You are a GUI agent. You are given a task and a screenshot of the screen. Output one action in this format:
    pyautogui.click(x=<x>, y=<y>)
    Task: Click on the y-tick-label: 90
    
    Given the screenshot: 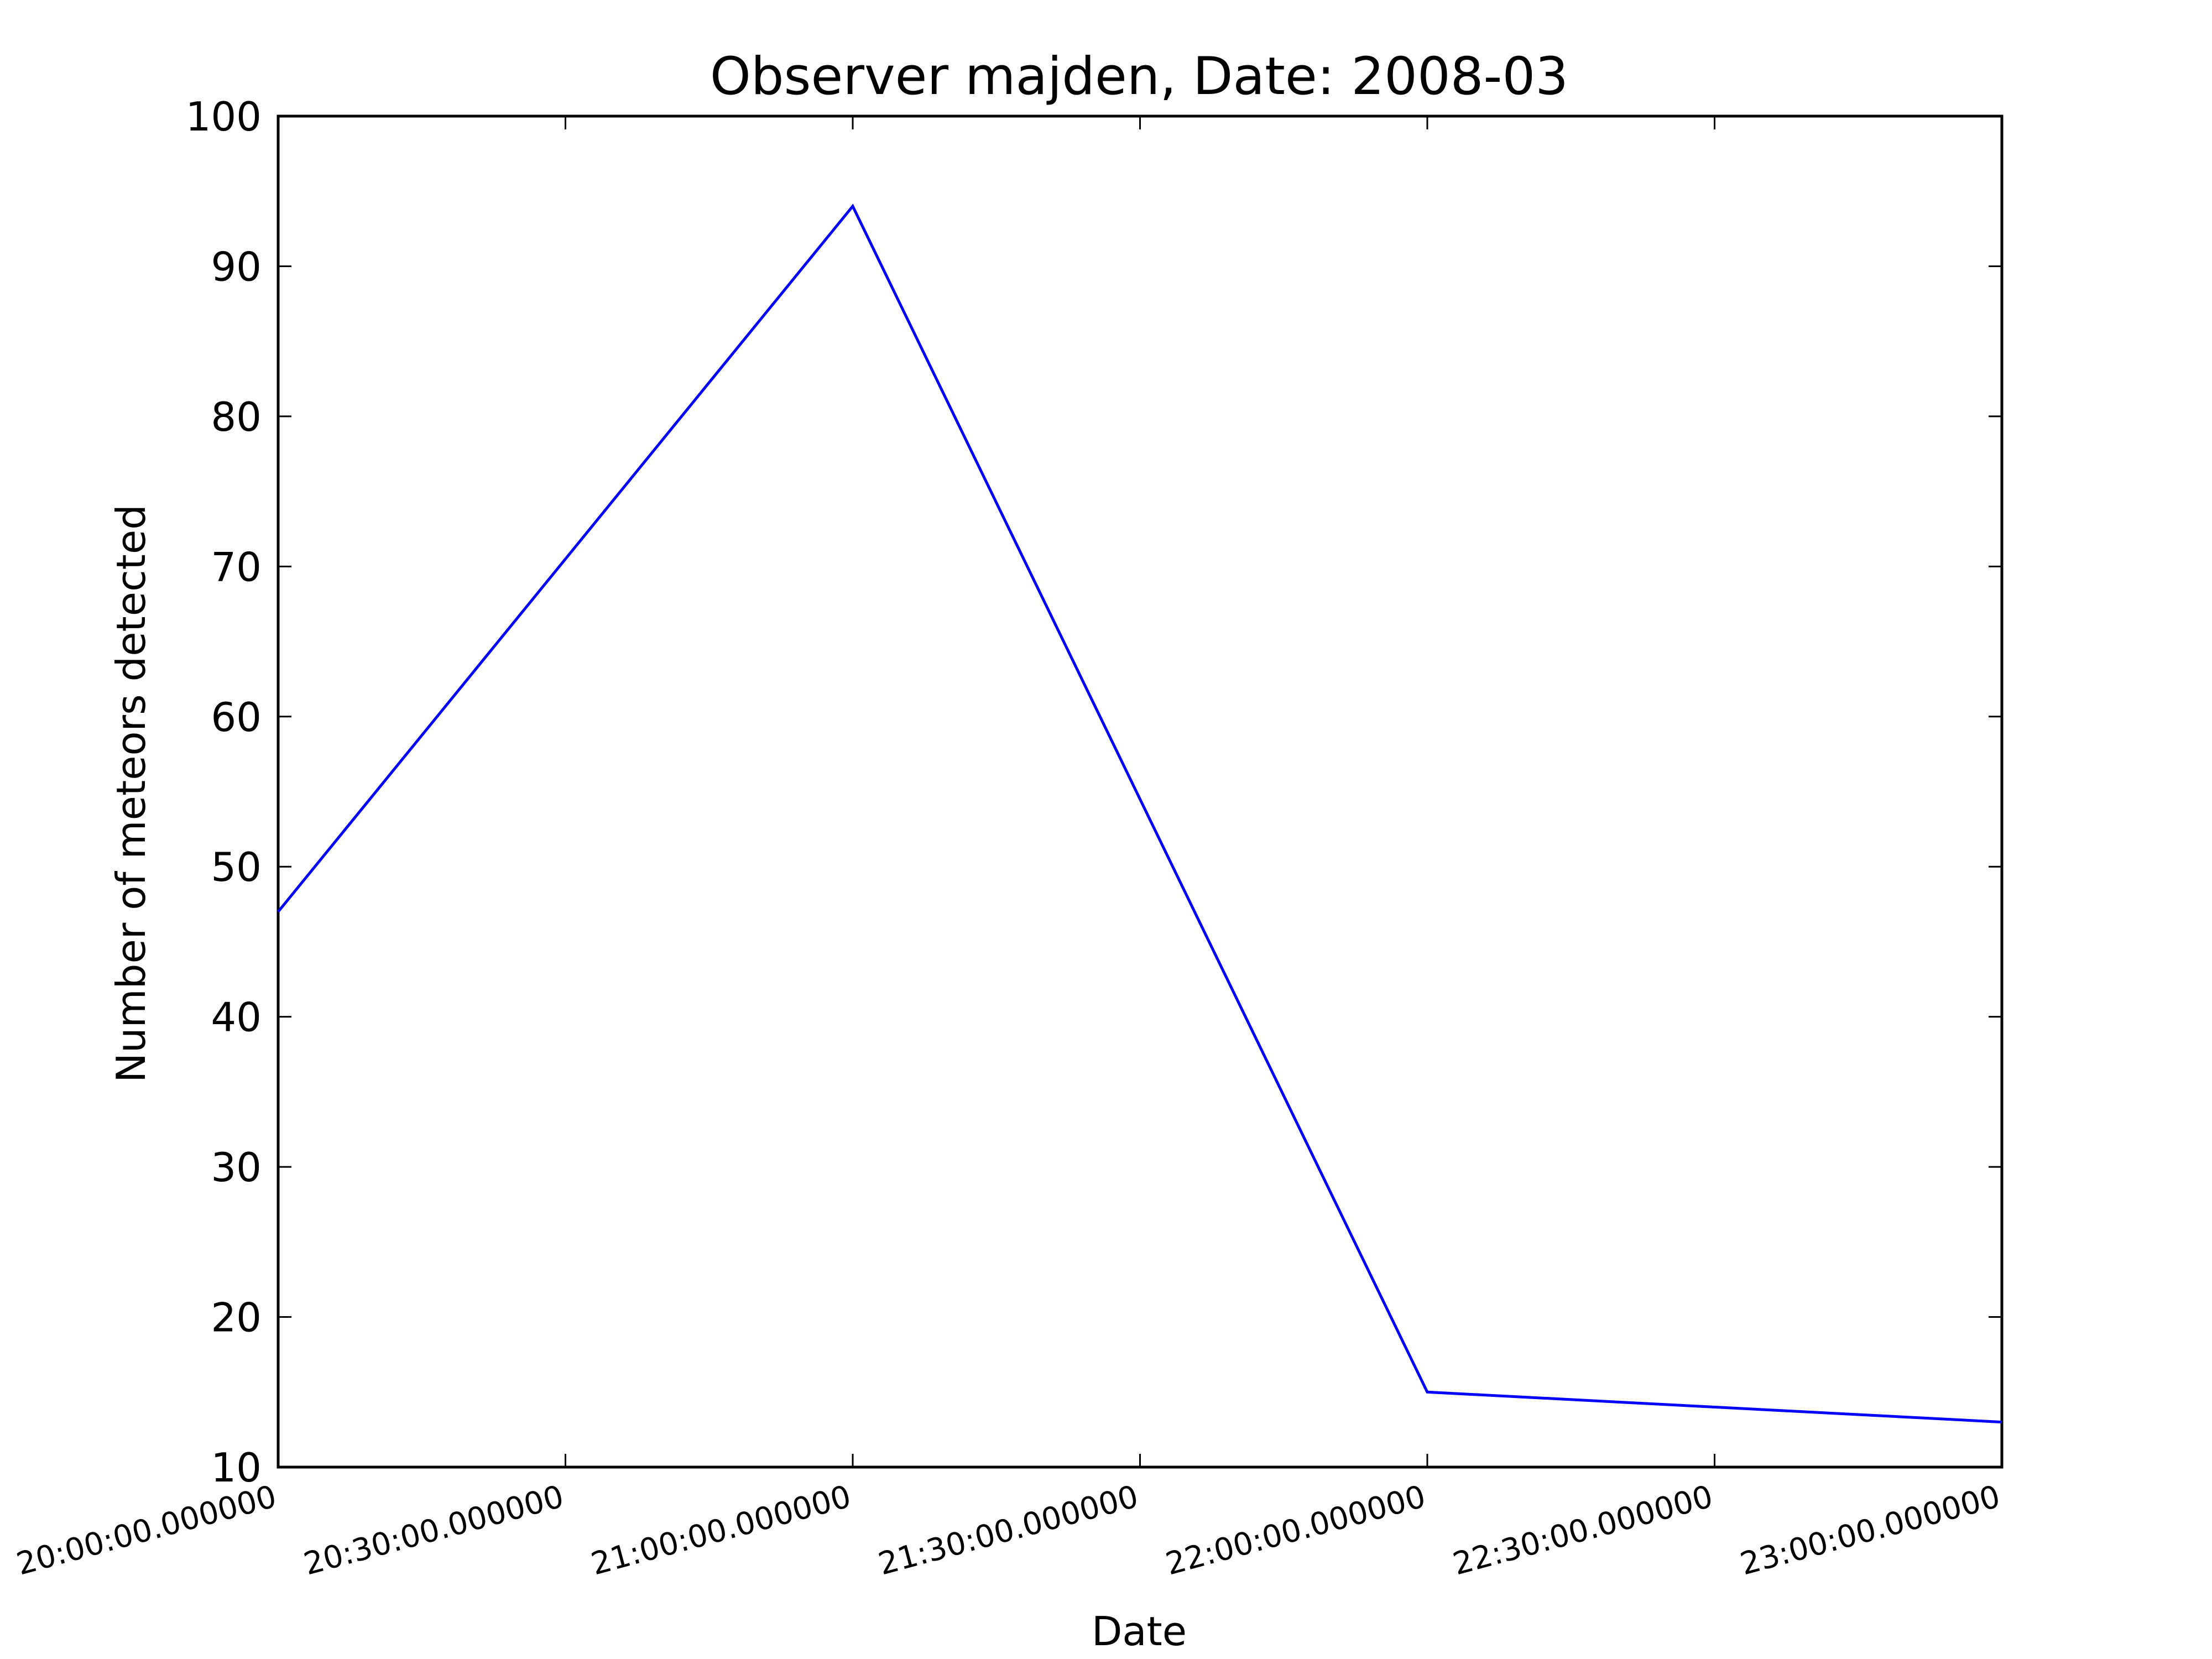 What is the action you would take?
    pyautogui.click(x=237, y=267)
    